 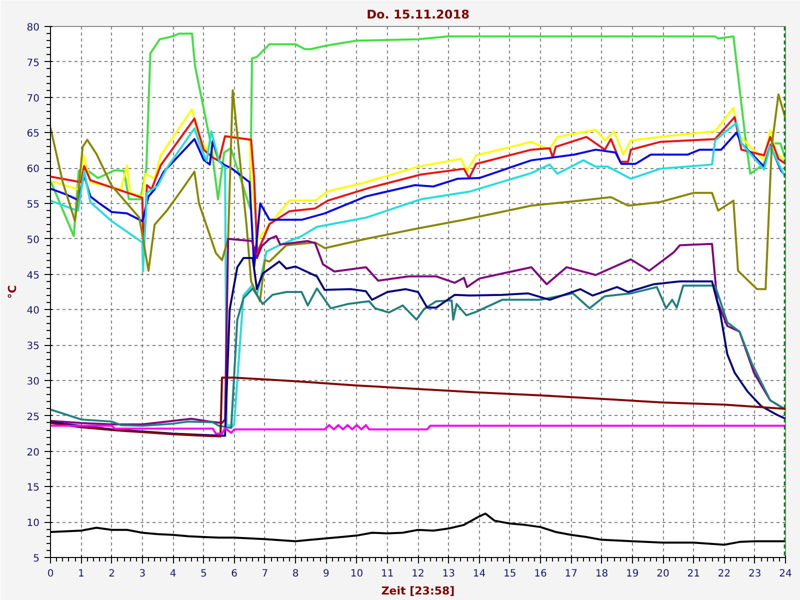 I want to click on x-tick-label: 2, so click(x=111, y=574).